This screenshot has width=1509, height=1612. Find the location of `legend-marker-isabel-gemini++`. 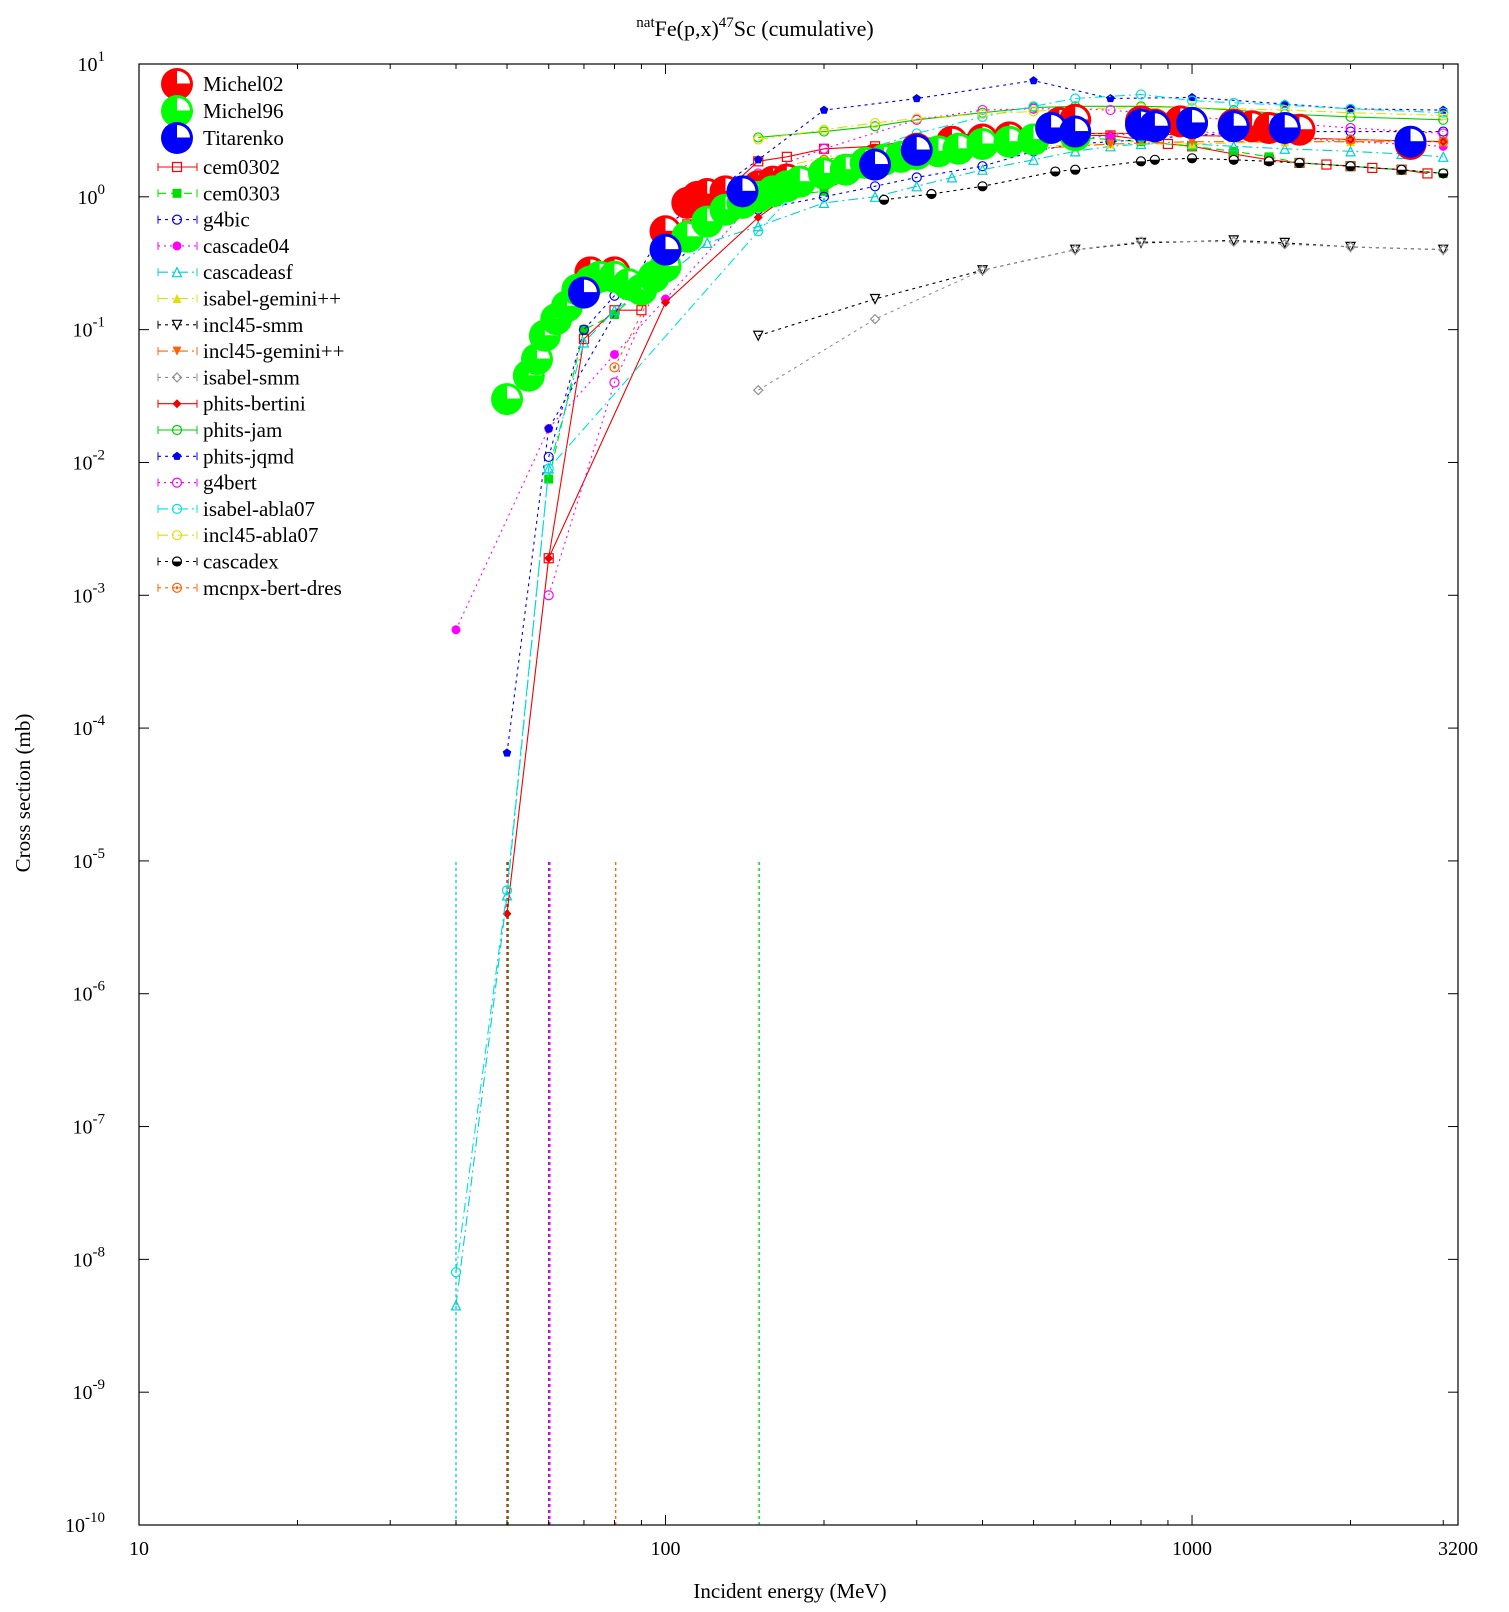

legend-marker-isabel-gemini++ is located at coordinates (177, 298).